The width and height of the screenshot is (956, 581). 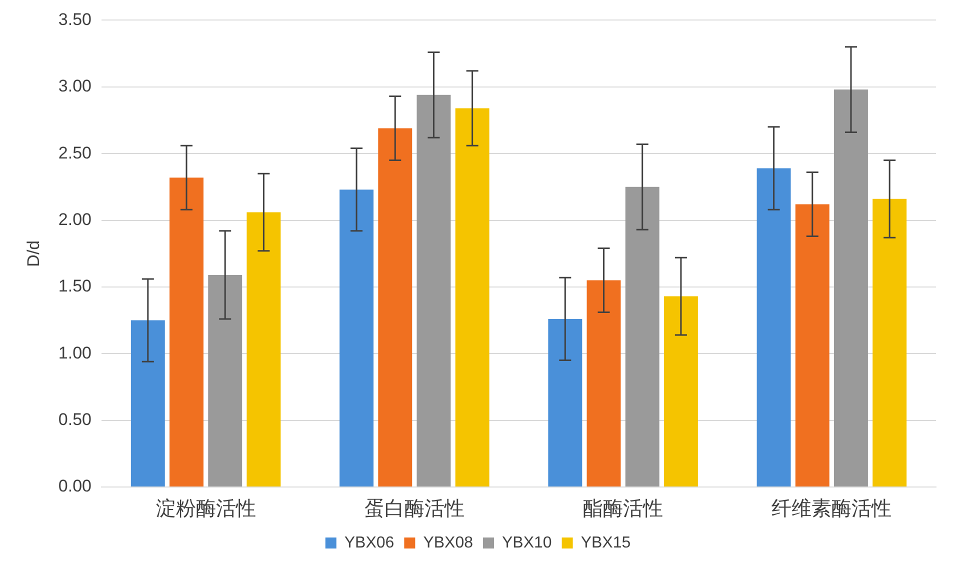 What do you see at coordinates (75, 219) in the screenshot?
I see `y-tick-label: 2.00` at bounding box center [75, 219].